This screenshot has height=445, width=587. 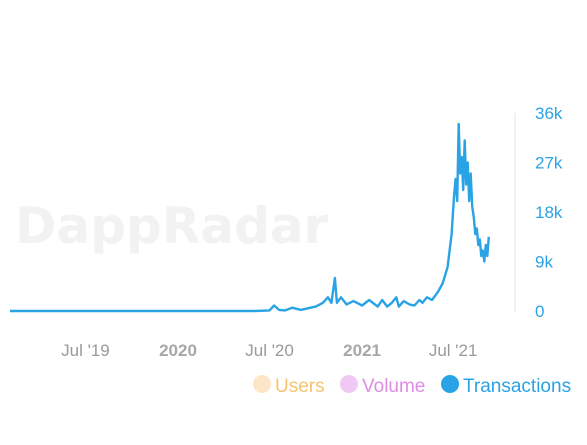 What do you see at coordinates (172, 226) in the screenshot?
I see `dappradar-watermark: DappRadar` at bounding box center [172, 226].